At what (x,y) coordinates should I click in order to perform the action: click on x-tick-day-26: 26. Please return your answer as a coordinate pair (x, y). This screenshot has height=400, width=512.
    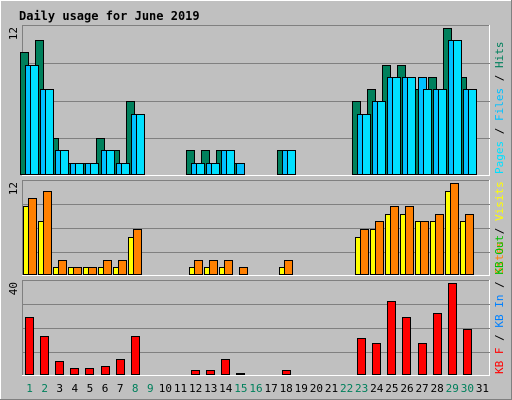
    Looking at the image, I should click on (406, 388).